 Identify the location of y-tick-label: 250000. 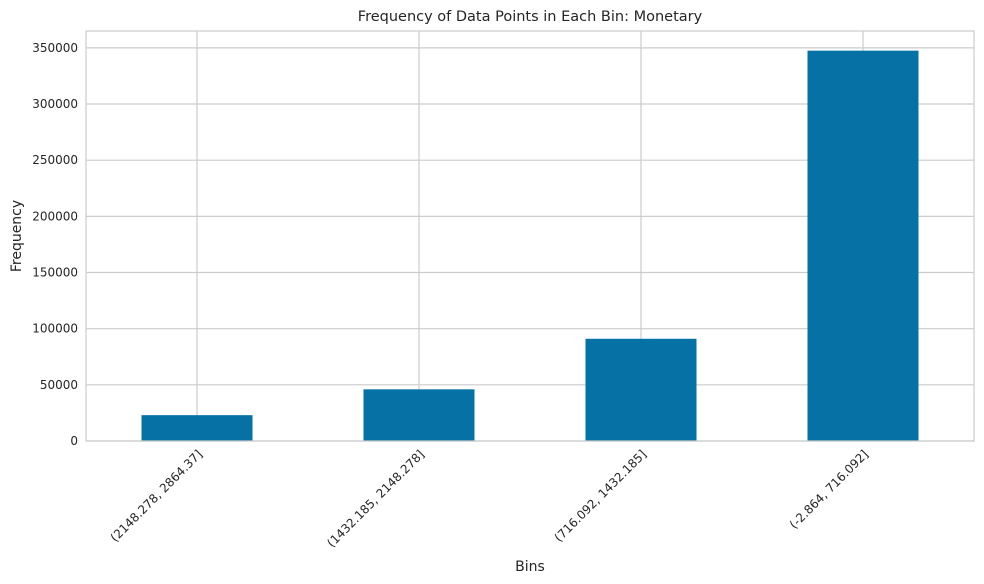
(55, 160).